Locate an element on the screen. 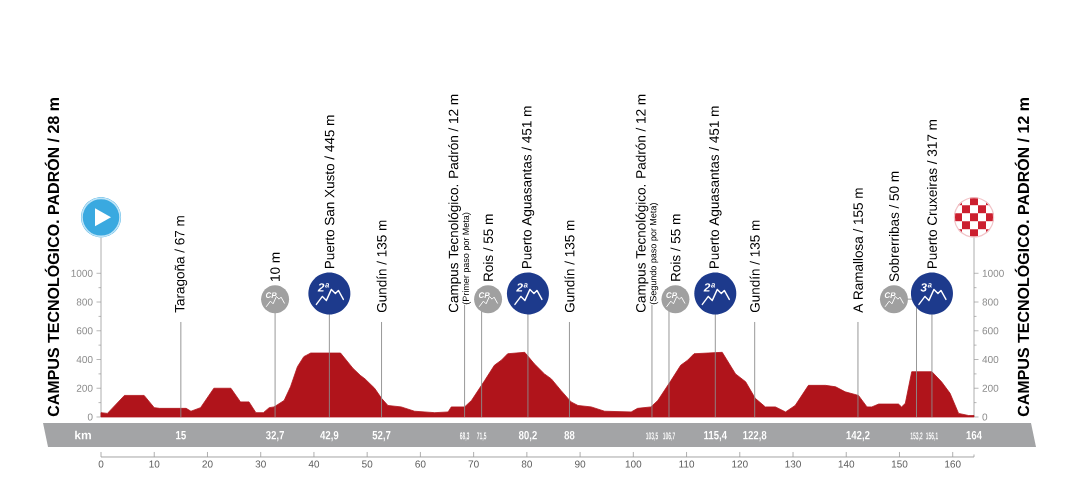 The width and height of the screenshot is (1075, 489). x2-tick-label: 103,5 is located at coordinates (652, 436).